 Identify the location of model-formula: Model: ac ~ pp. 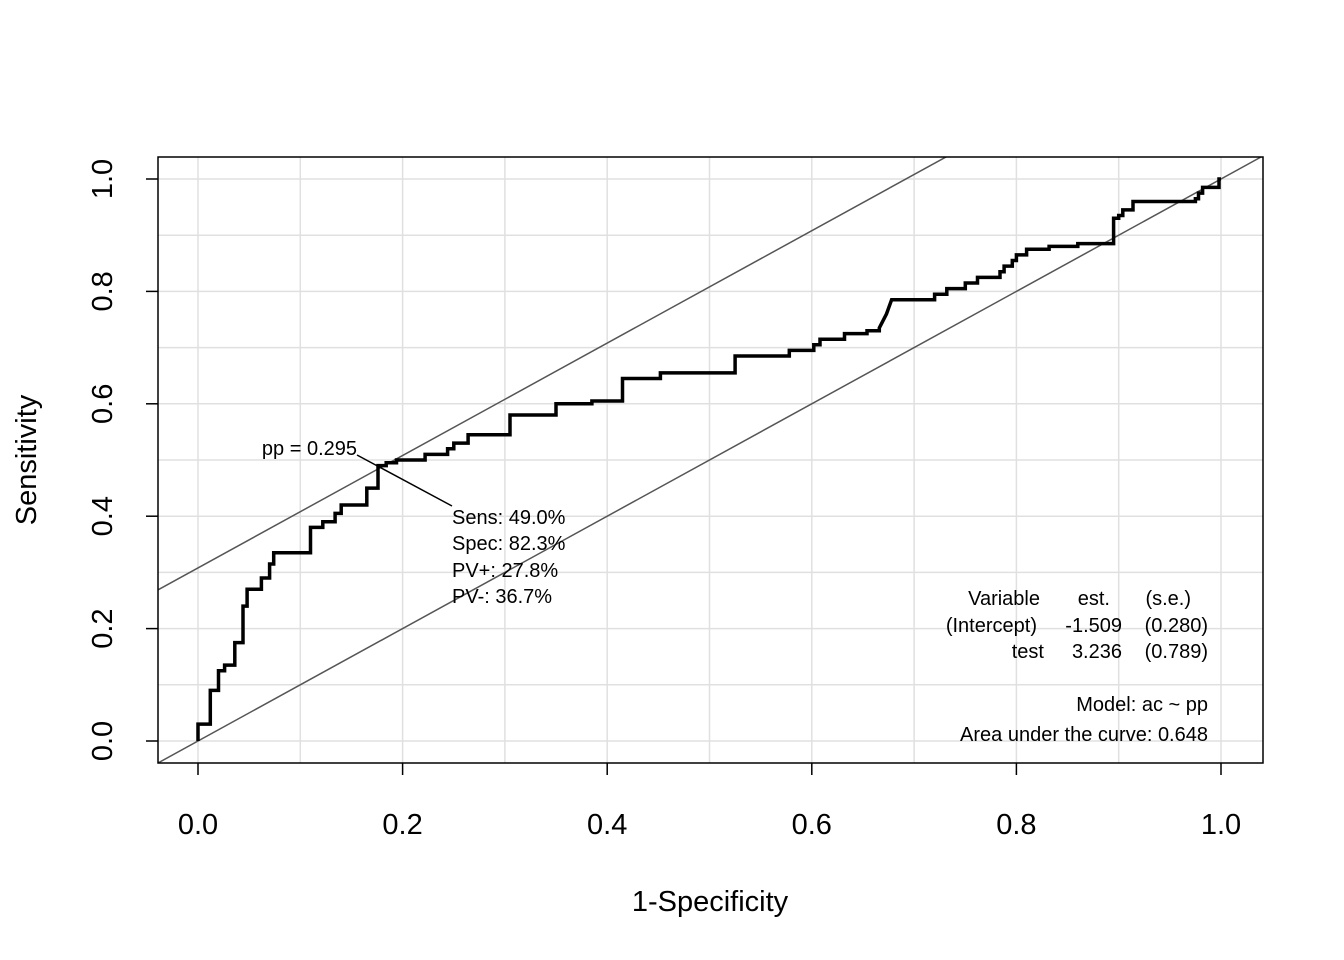
(1142, 705).